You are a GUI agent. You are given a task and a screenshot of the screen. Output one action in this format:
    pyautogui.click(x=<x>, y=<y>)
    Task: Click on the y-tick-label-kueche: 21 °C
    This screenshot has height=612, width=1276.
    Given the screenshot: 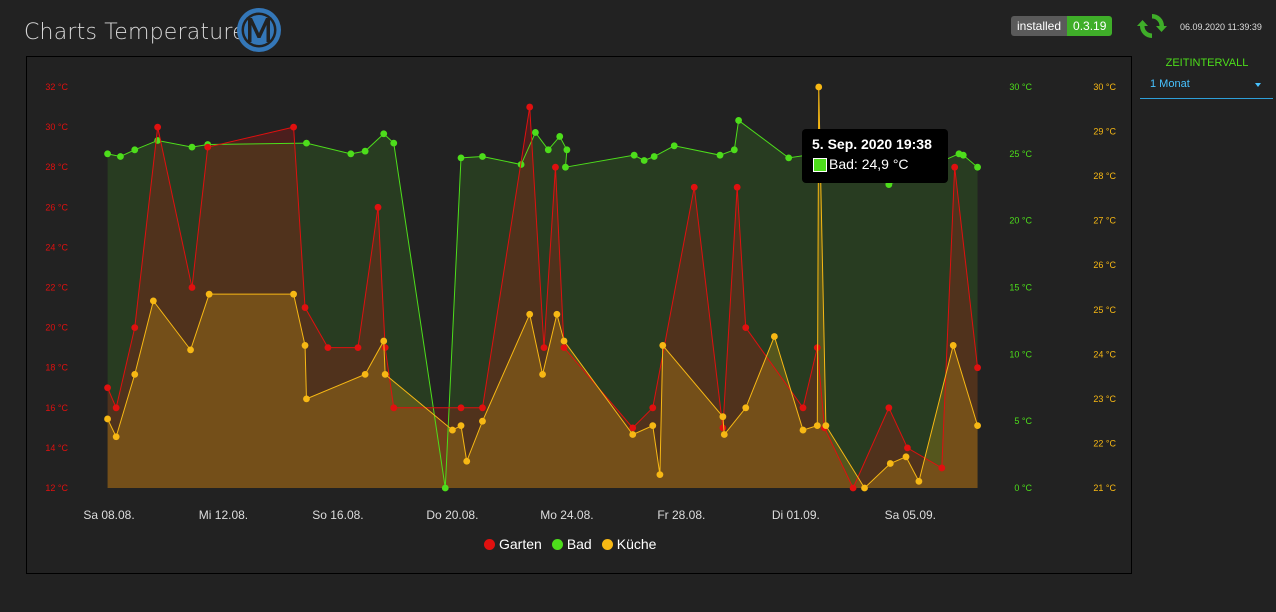 What is the action you would take?
    pyautogui.click(x=1104, y=488)
    